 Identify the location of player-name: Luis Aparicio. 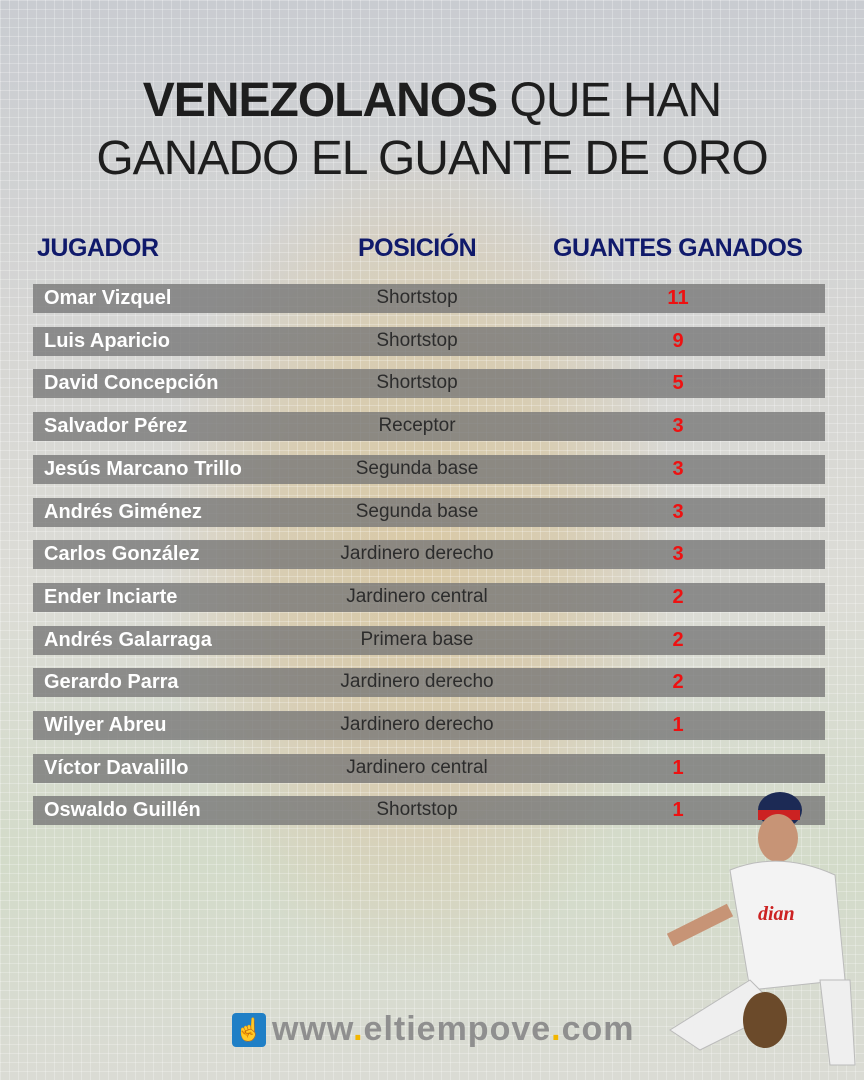
(107, 340).